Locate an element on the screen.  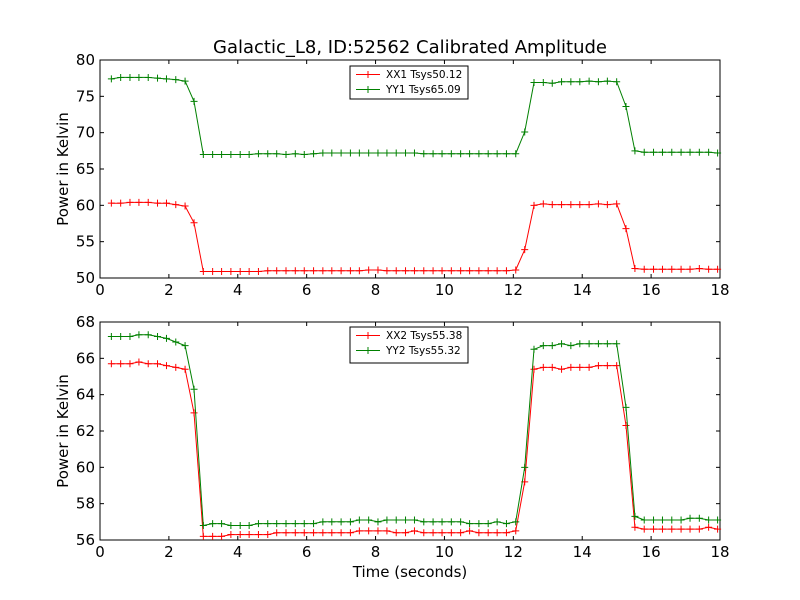
legend-label: XX2 Tsys55.38 is located at coordinates (424, 336).